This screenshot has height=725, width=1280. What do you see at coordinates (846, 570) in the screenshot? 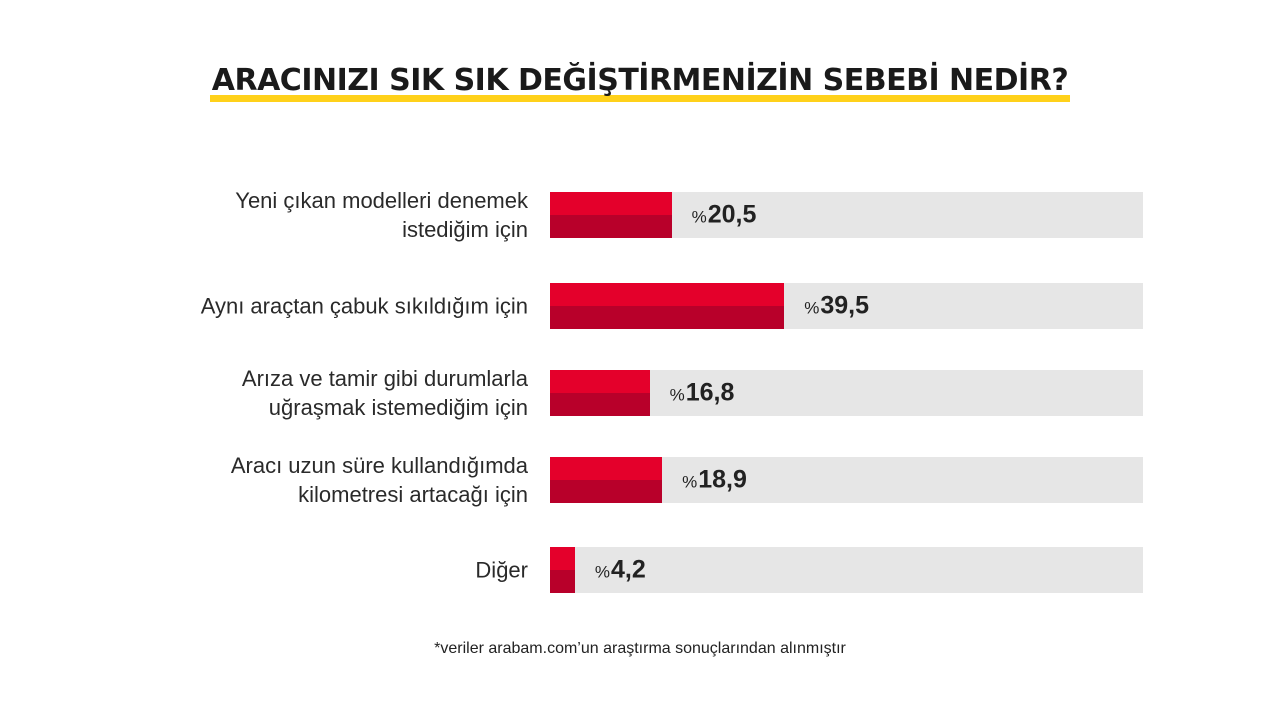
I see `bar-track: %4,2` at bounding box center [846, 570].